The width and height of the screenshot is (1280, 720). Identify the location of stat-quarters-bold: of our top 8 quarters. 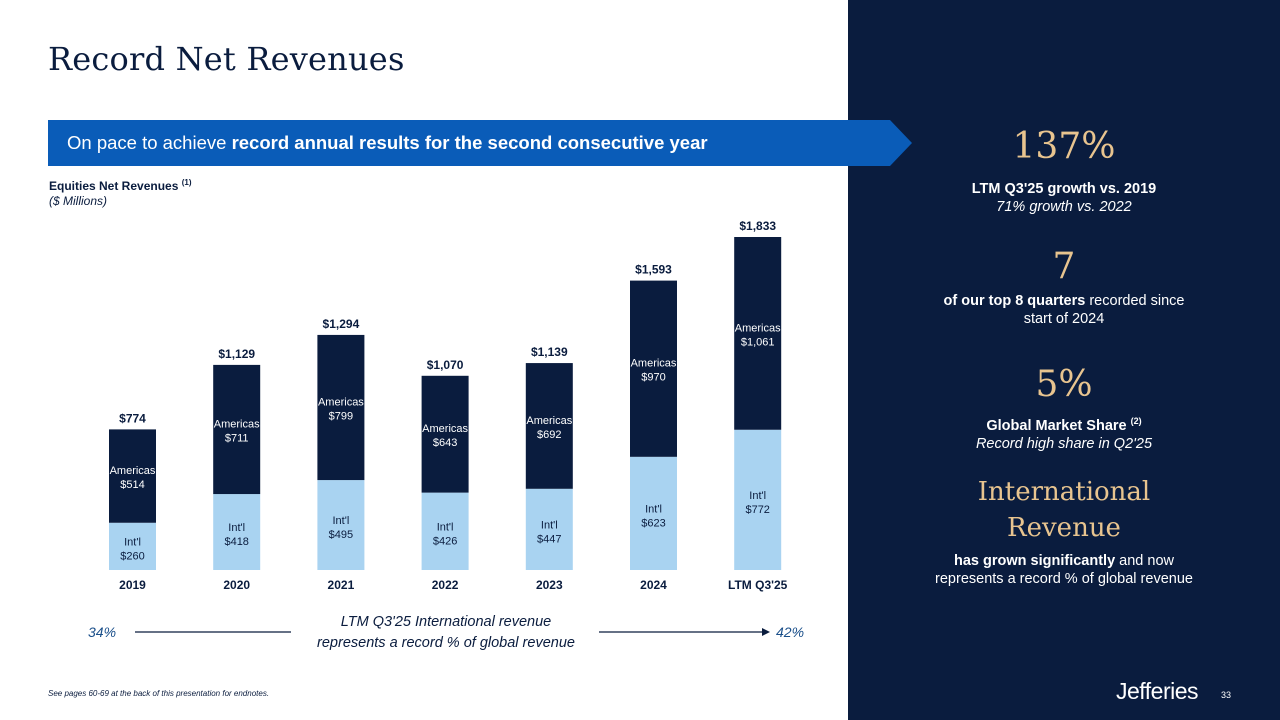
(1014, 301).